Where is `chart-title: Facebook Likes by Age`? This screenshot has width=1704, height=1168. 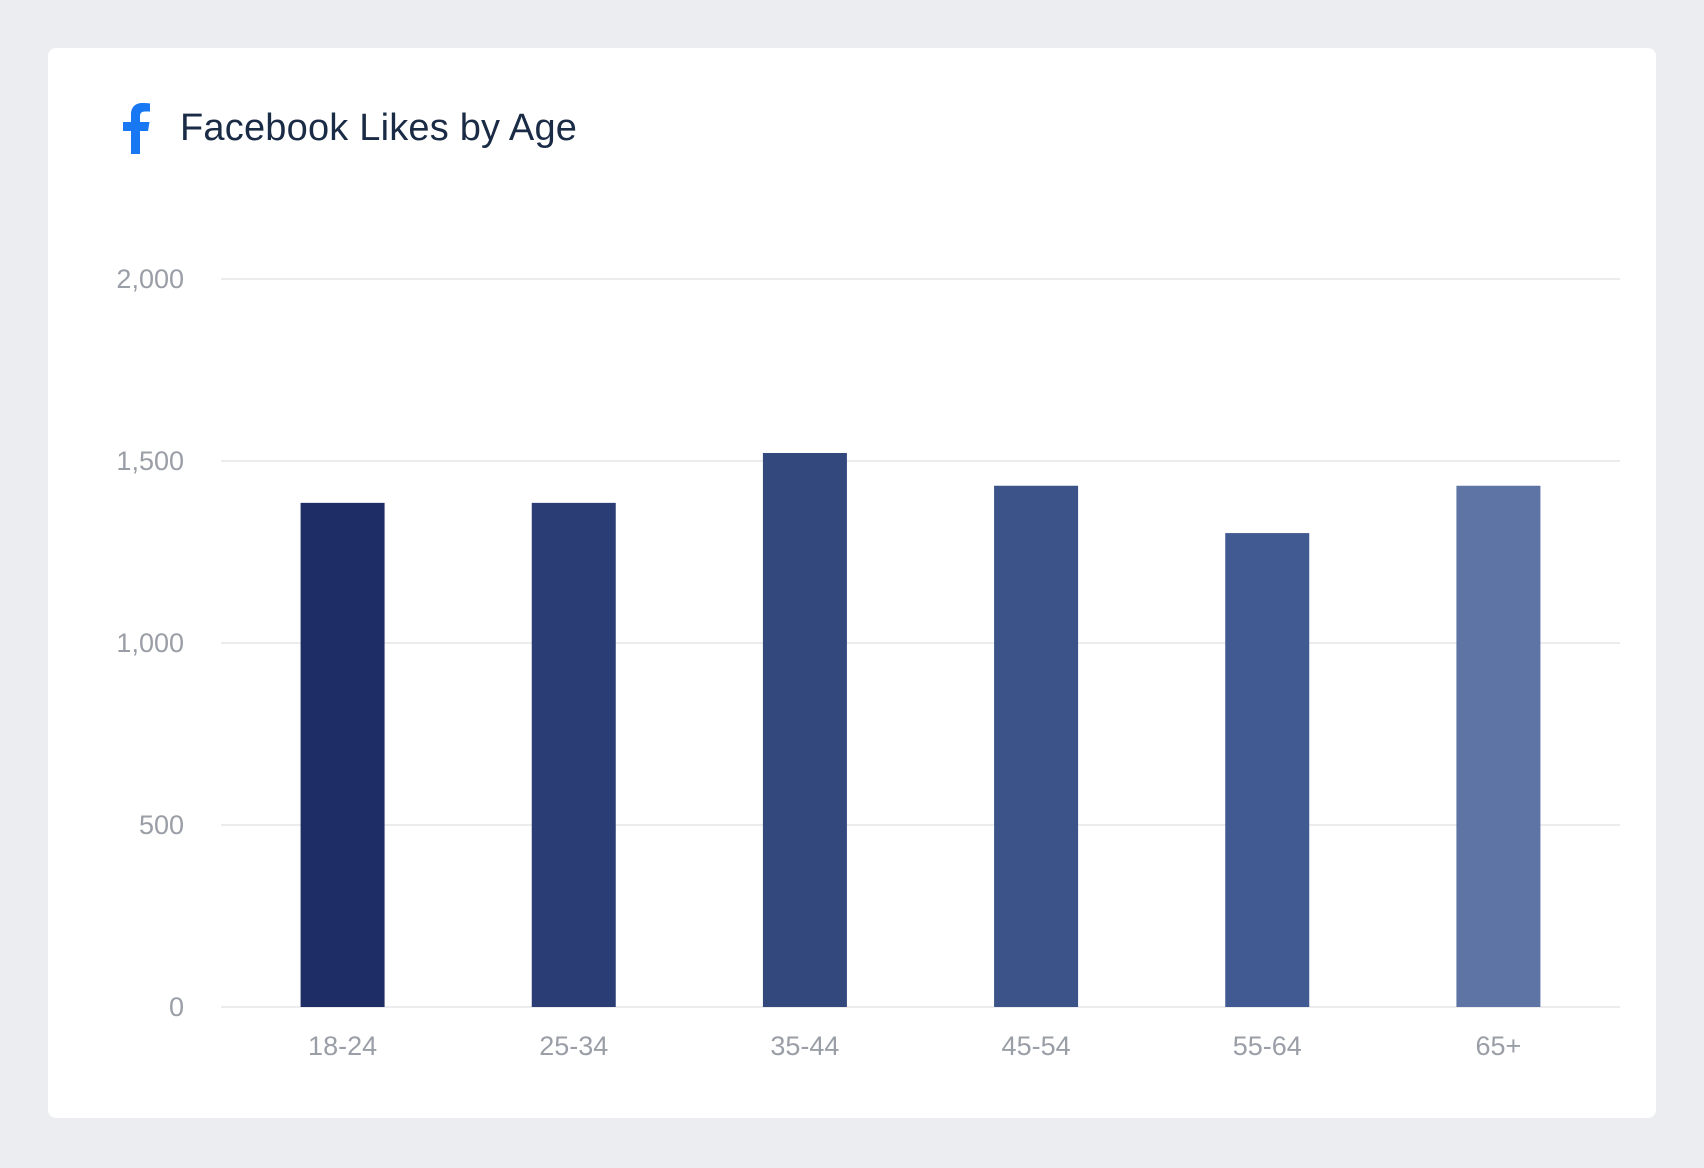
chart-title: Facebook Likes by Age is located at coordinates (379, 127).